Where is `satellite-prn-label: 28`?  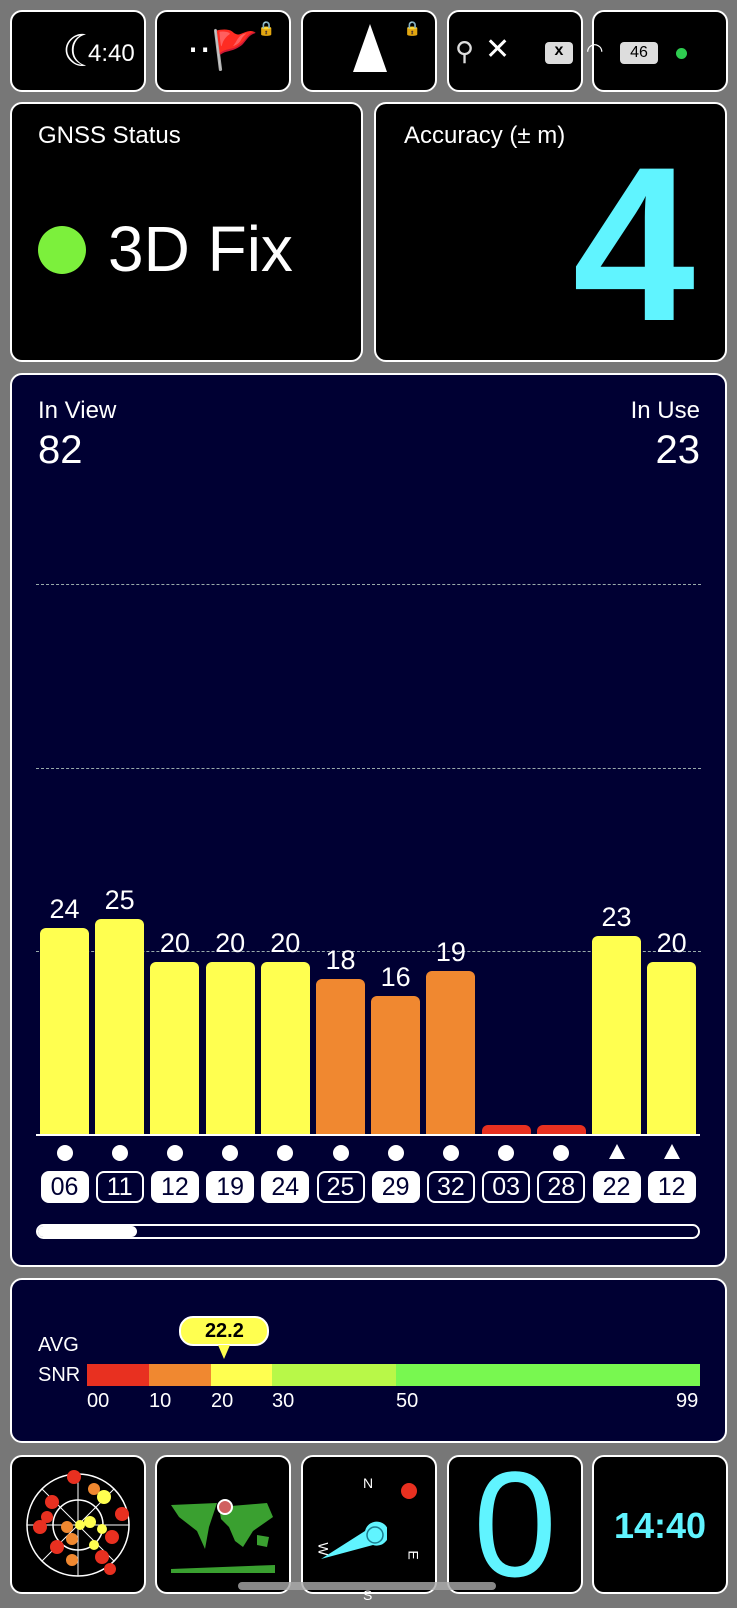 satellite-prn-label: 28 is located at coordinates (561, 1187).